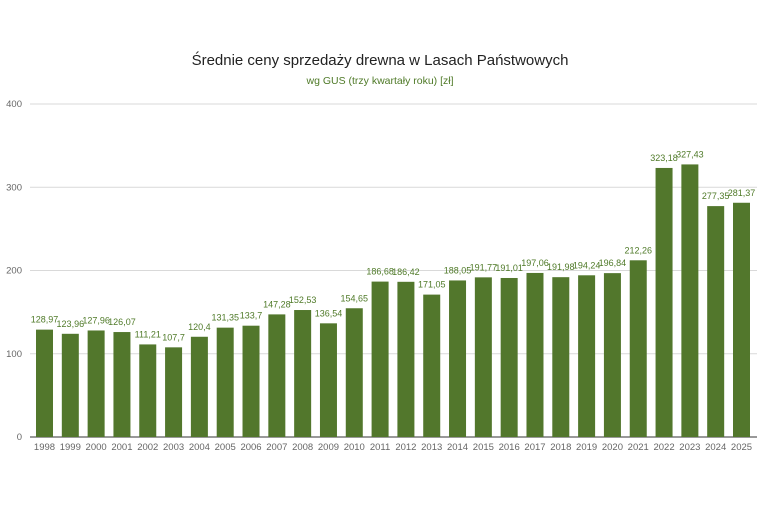 This screenshot has height=506, width=760. I want to click on bar-2003, so click(174, 392).